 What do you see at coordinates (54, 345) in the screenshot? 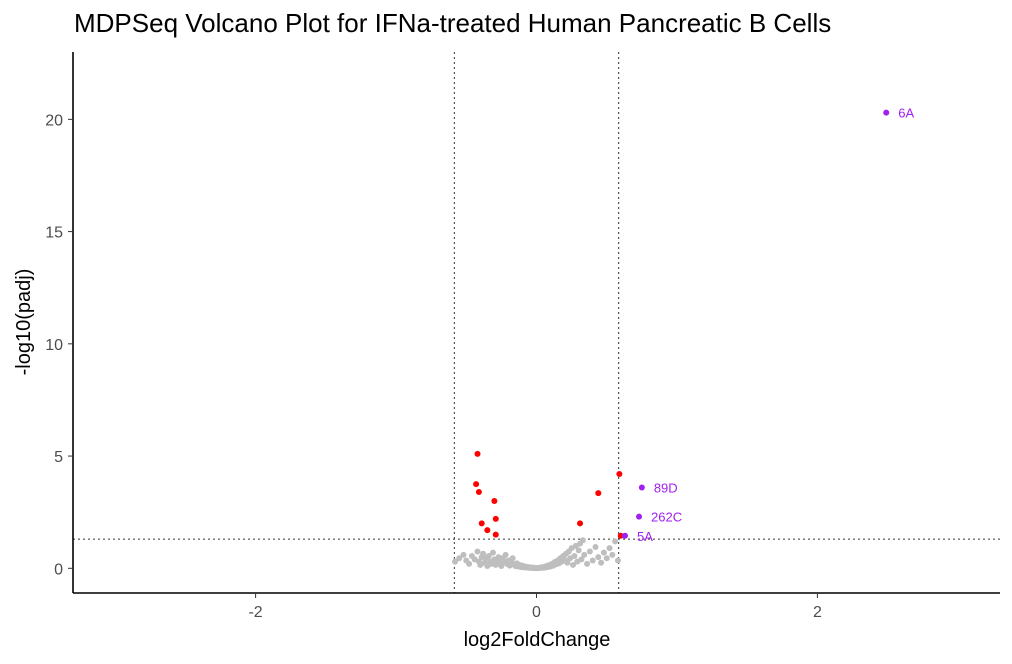
I see `y-tick-label: 10` at bounding box center [54, 345].